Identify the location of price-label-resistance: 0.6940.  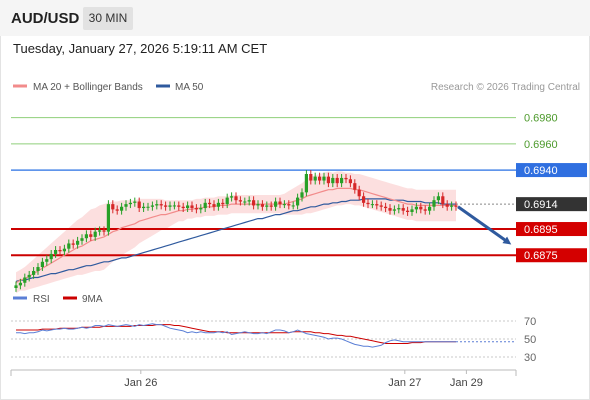
(541, 171).